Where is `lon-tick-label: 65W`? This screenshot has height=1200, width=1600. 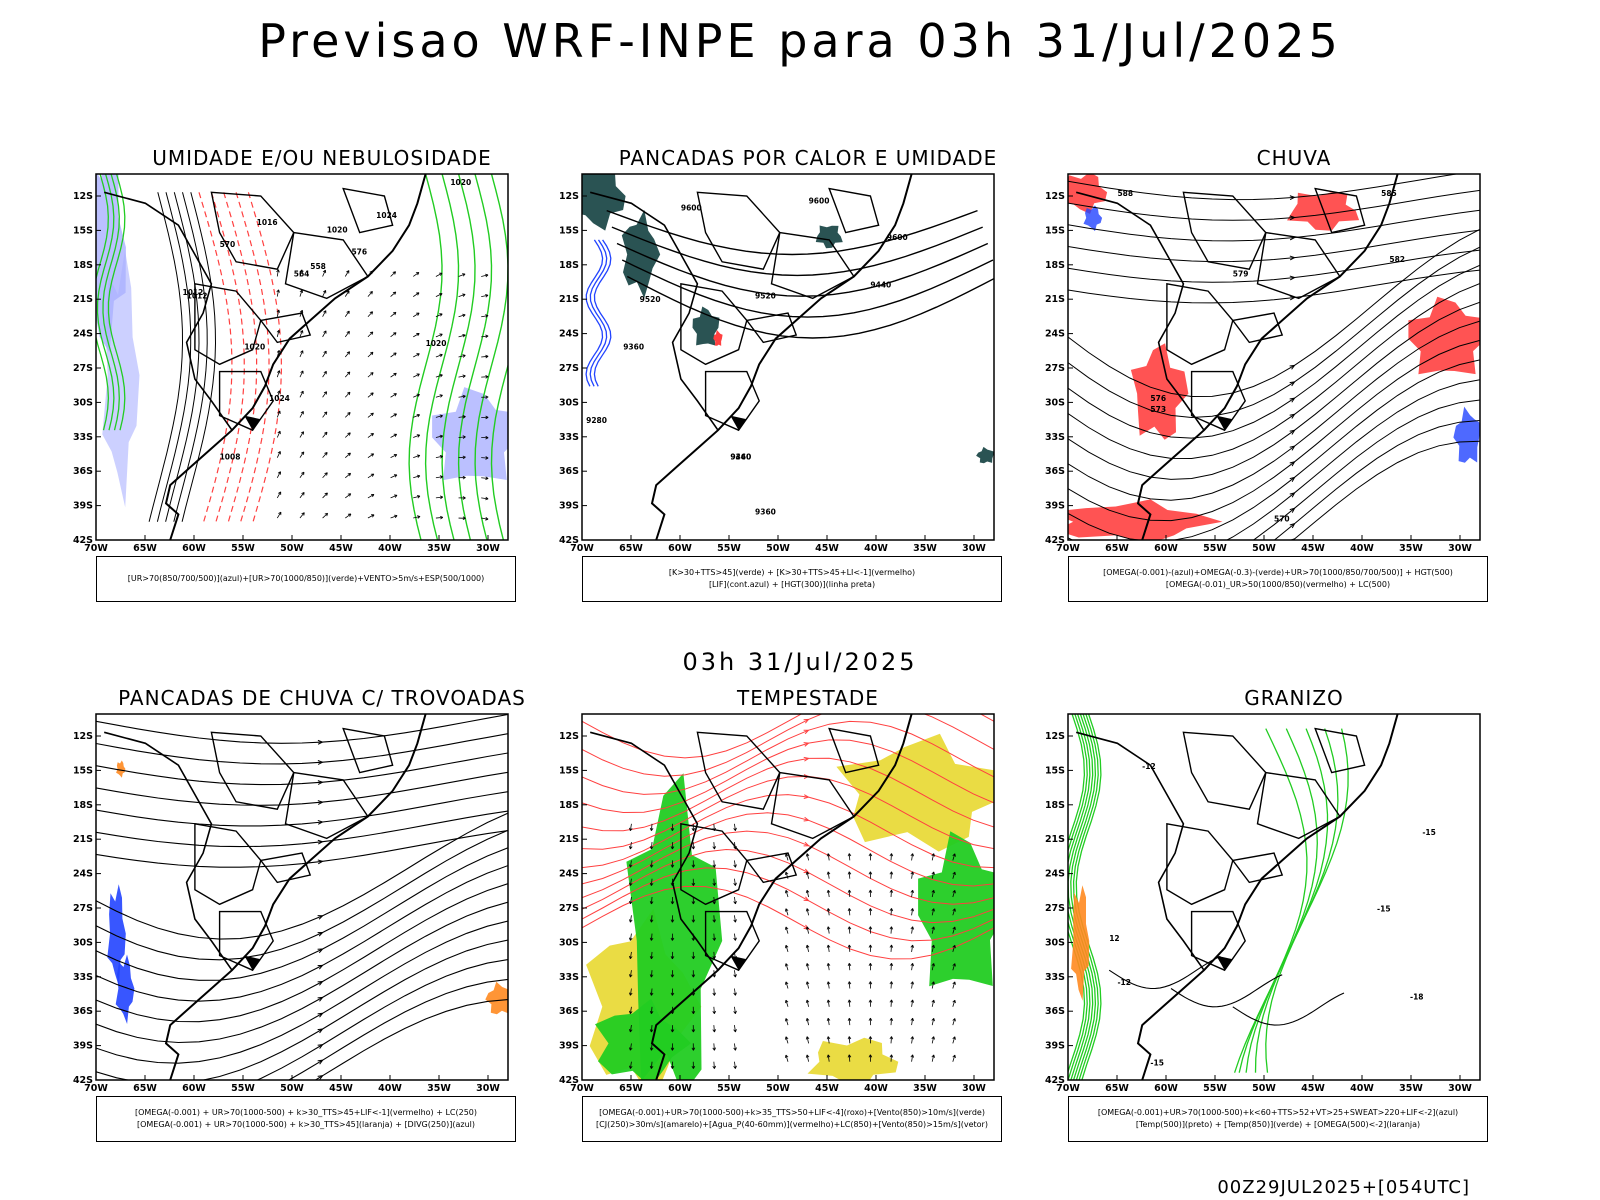
lon-tick-label: 65W is located at coordinates (1117, 548).